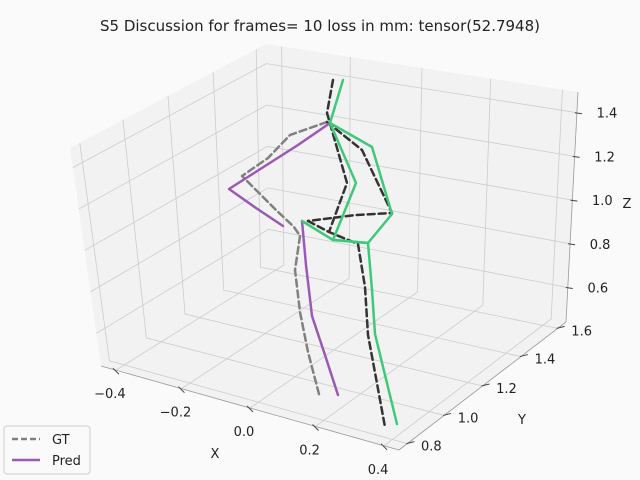 This screenshot has width=640, height=480. I want to click on z-tick-label: 1.4, so click(607, 114).